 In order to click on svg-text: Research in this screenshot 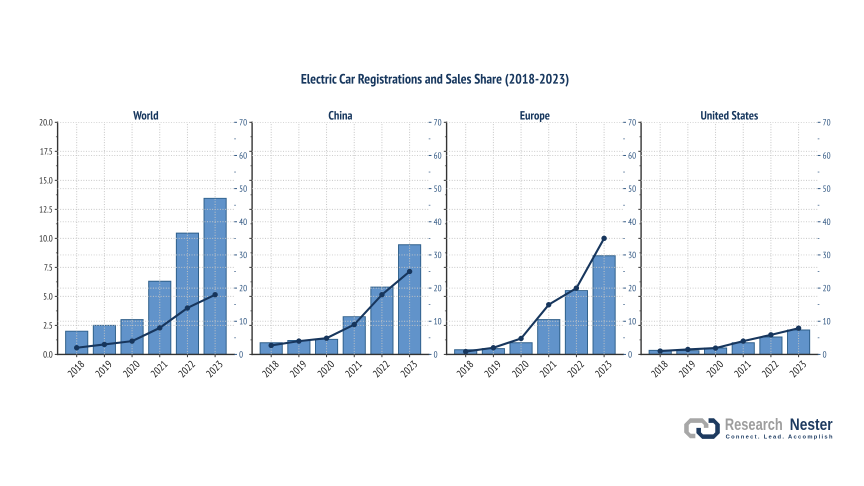, I will do `click(754, 425)`.